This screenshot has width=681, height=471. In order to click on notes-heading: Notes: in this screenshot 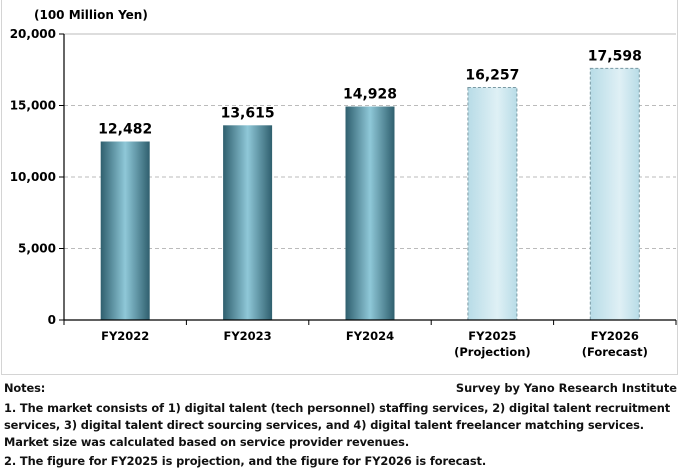, I will do `click(25, 388)`.